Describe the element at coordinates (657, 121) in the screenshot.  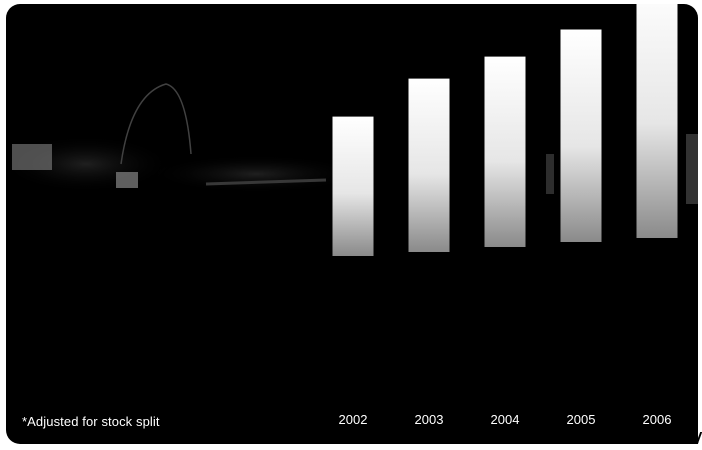
I see `bar-2006` at that location.